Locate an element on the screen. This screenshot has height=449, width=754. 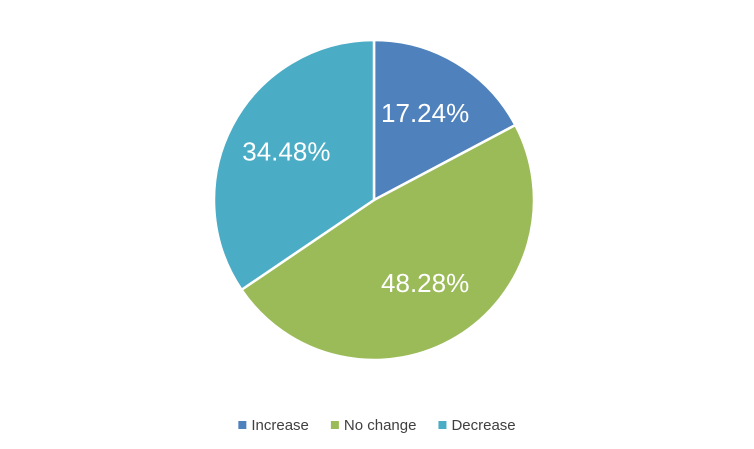
legend-label: Decrease is located at coordinates (483, 425).